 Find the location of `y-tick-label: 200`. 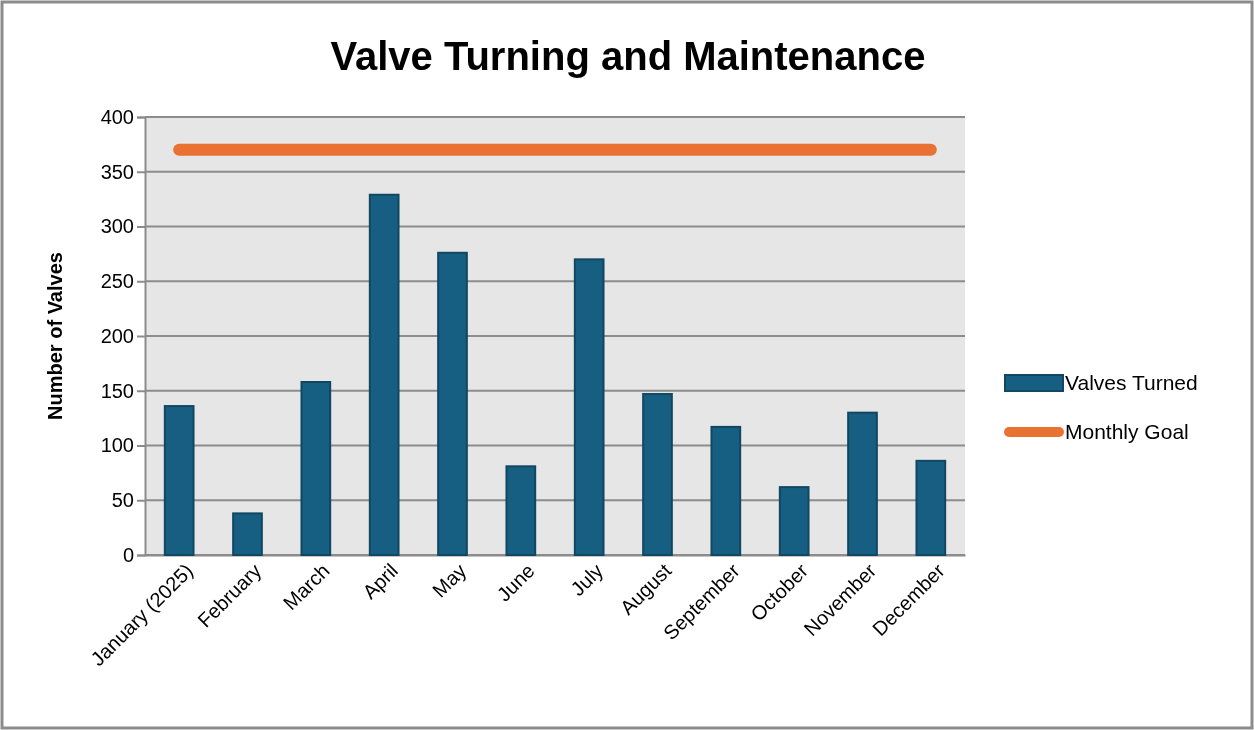

y-tick-label: 200 is located at coordinates (117, 335).